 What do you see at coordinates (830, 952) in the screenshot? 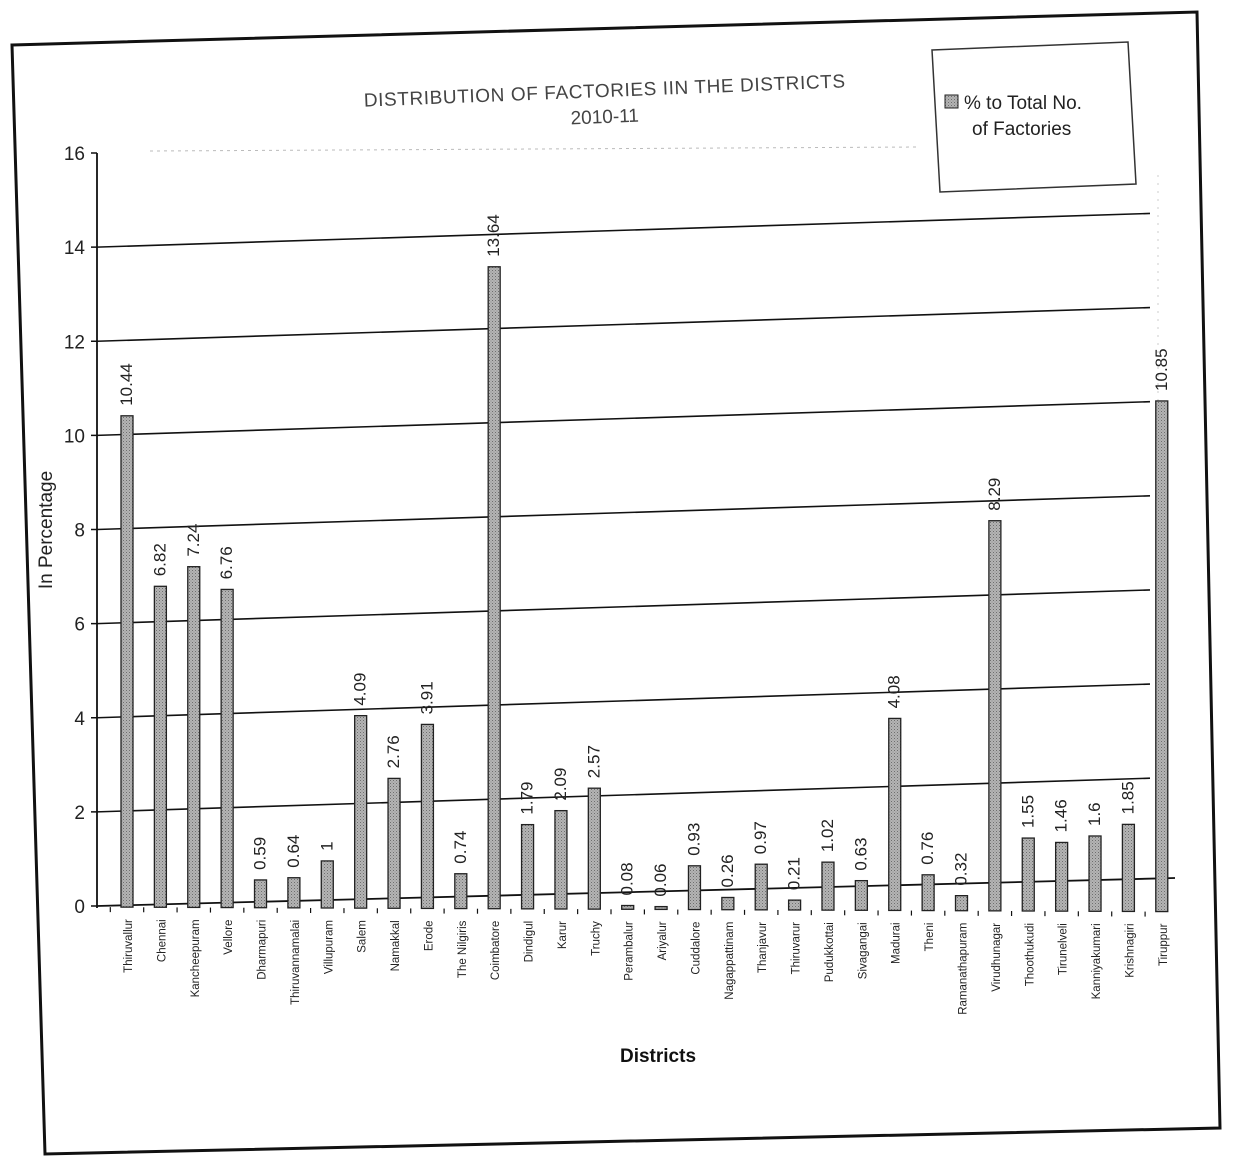
I see `x-tick-label: Pudukkottai` at bounding box center [830, 952].